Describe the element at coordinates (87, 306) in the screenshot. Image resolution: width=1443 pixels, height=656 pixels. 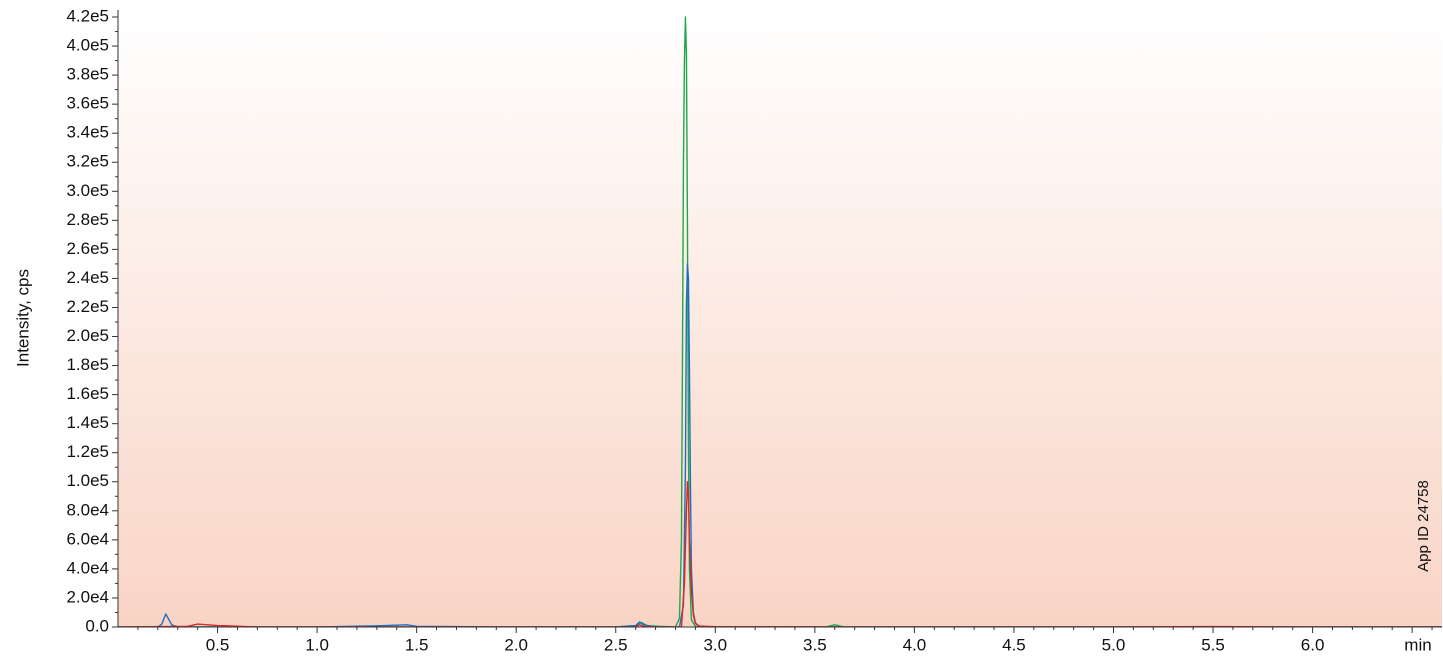
I see `y-tick-label: 2.2e5` at that location.